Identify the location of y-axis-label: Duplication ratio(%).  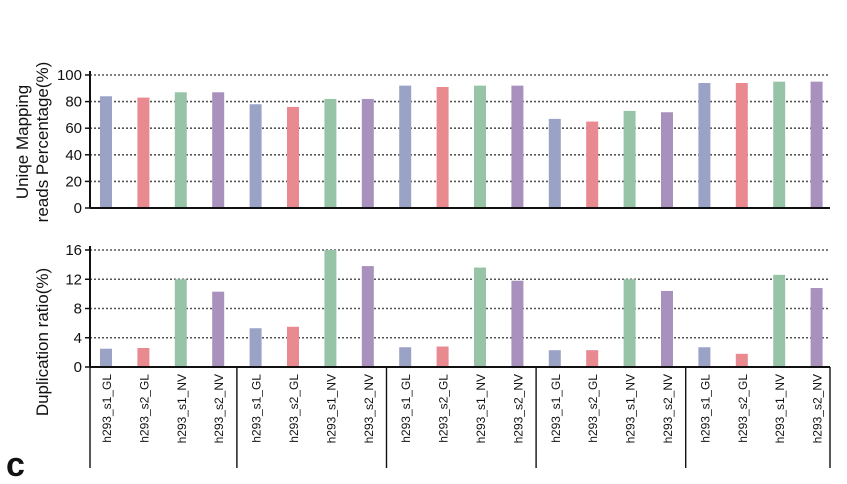
(42, 342).